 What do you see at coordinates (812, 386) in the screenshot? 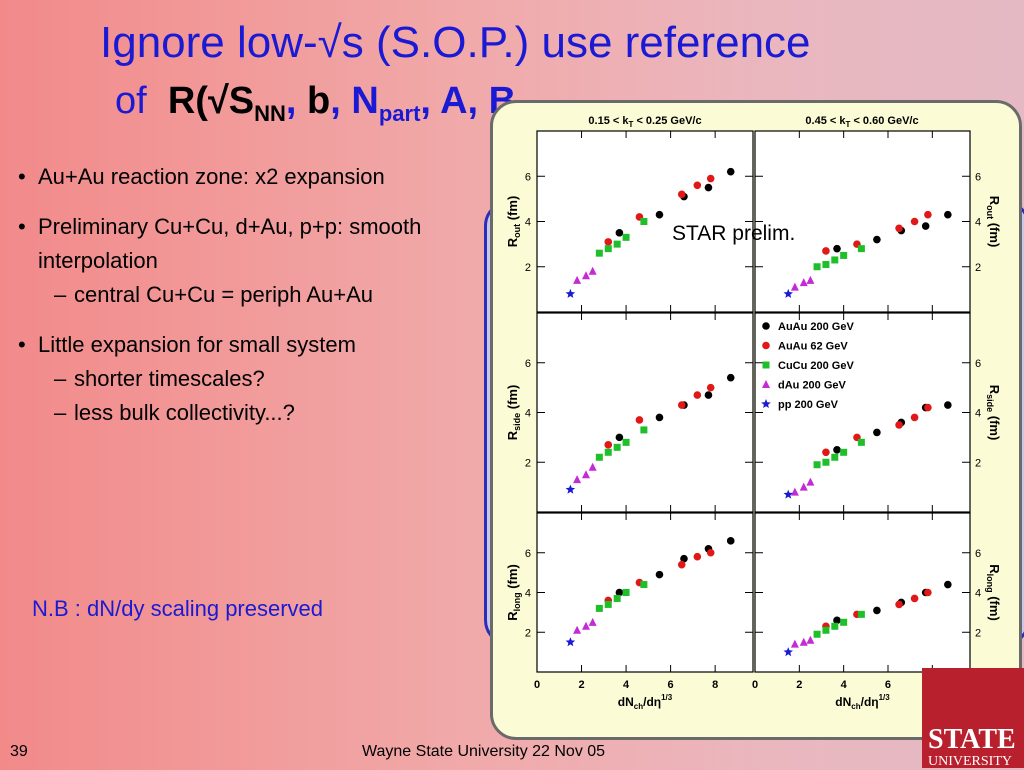
I see `legend-label: dAu 200 GeV` at bounding box center [812, 386].